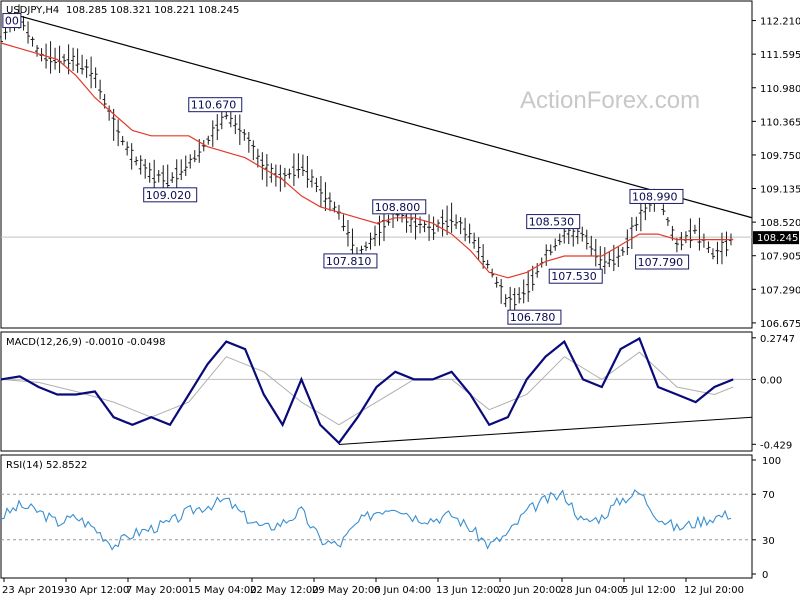 This screenshot has height=604, width=800. What do you see at coordinates (765, 575) in the screenshot?
I see `rsi-y-tick-label: 0` at bounding box center [765, 575].